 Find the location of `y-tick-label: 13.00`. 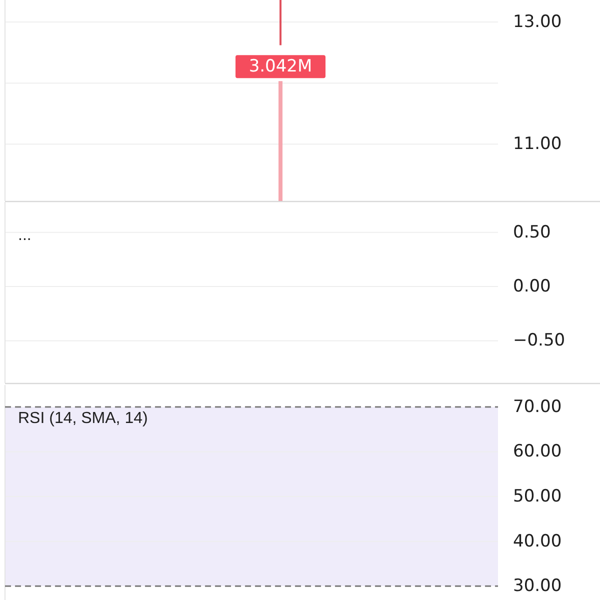

y-tick-label: 13.00 is located at coordinates (537, 22).